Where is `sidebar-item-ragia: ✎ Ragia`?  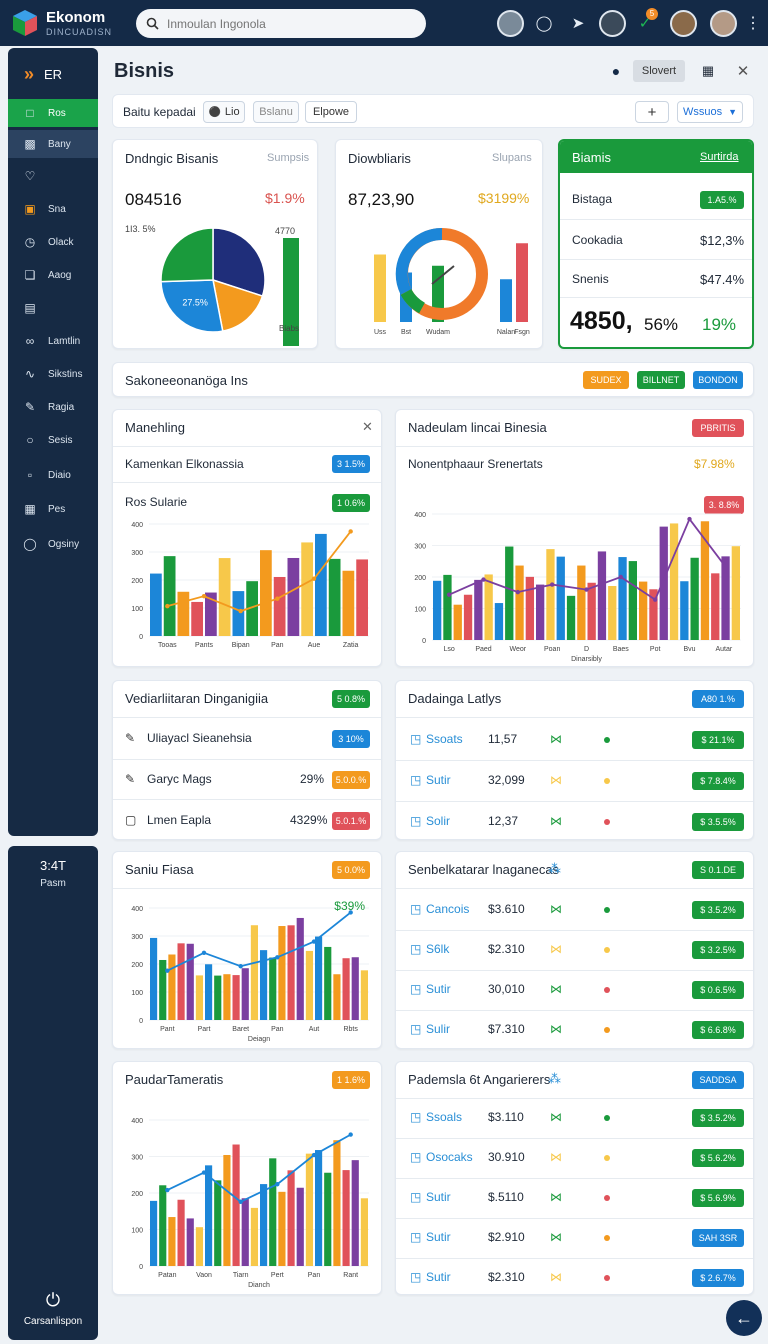
sidebar-item-ragia: ✎ Ragia is located at coordinates (53, 407).